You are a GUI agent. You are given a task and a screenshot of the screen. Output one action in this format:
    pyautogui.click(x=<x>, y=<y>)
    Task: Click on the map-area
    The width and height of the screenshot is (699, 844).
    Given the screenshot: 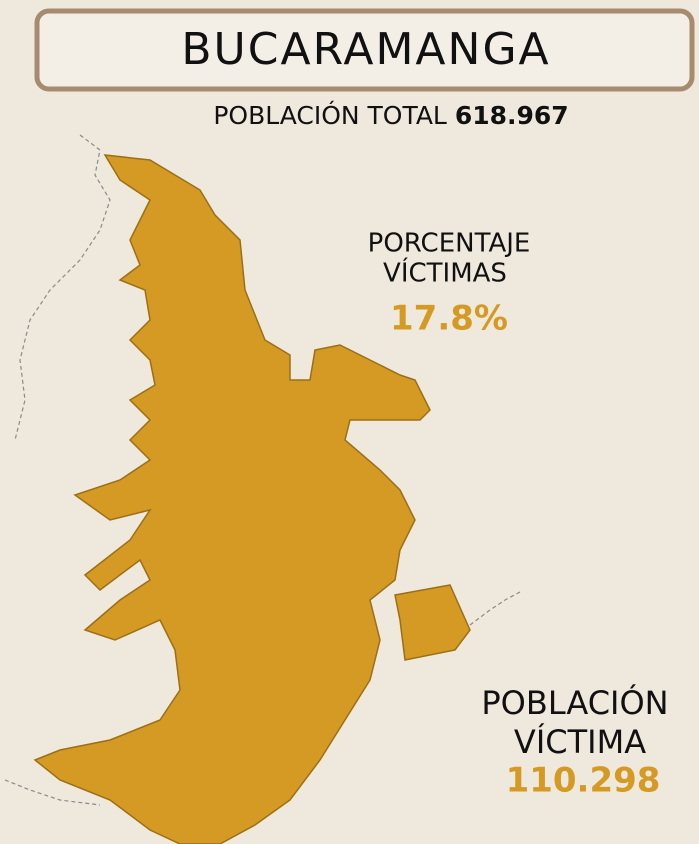 What is the action you would take?
    pyautogui.click(x=432, y=622)
    